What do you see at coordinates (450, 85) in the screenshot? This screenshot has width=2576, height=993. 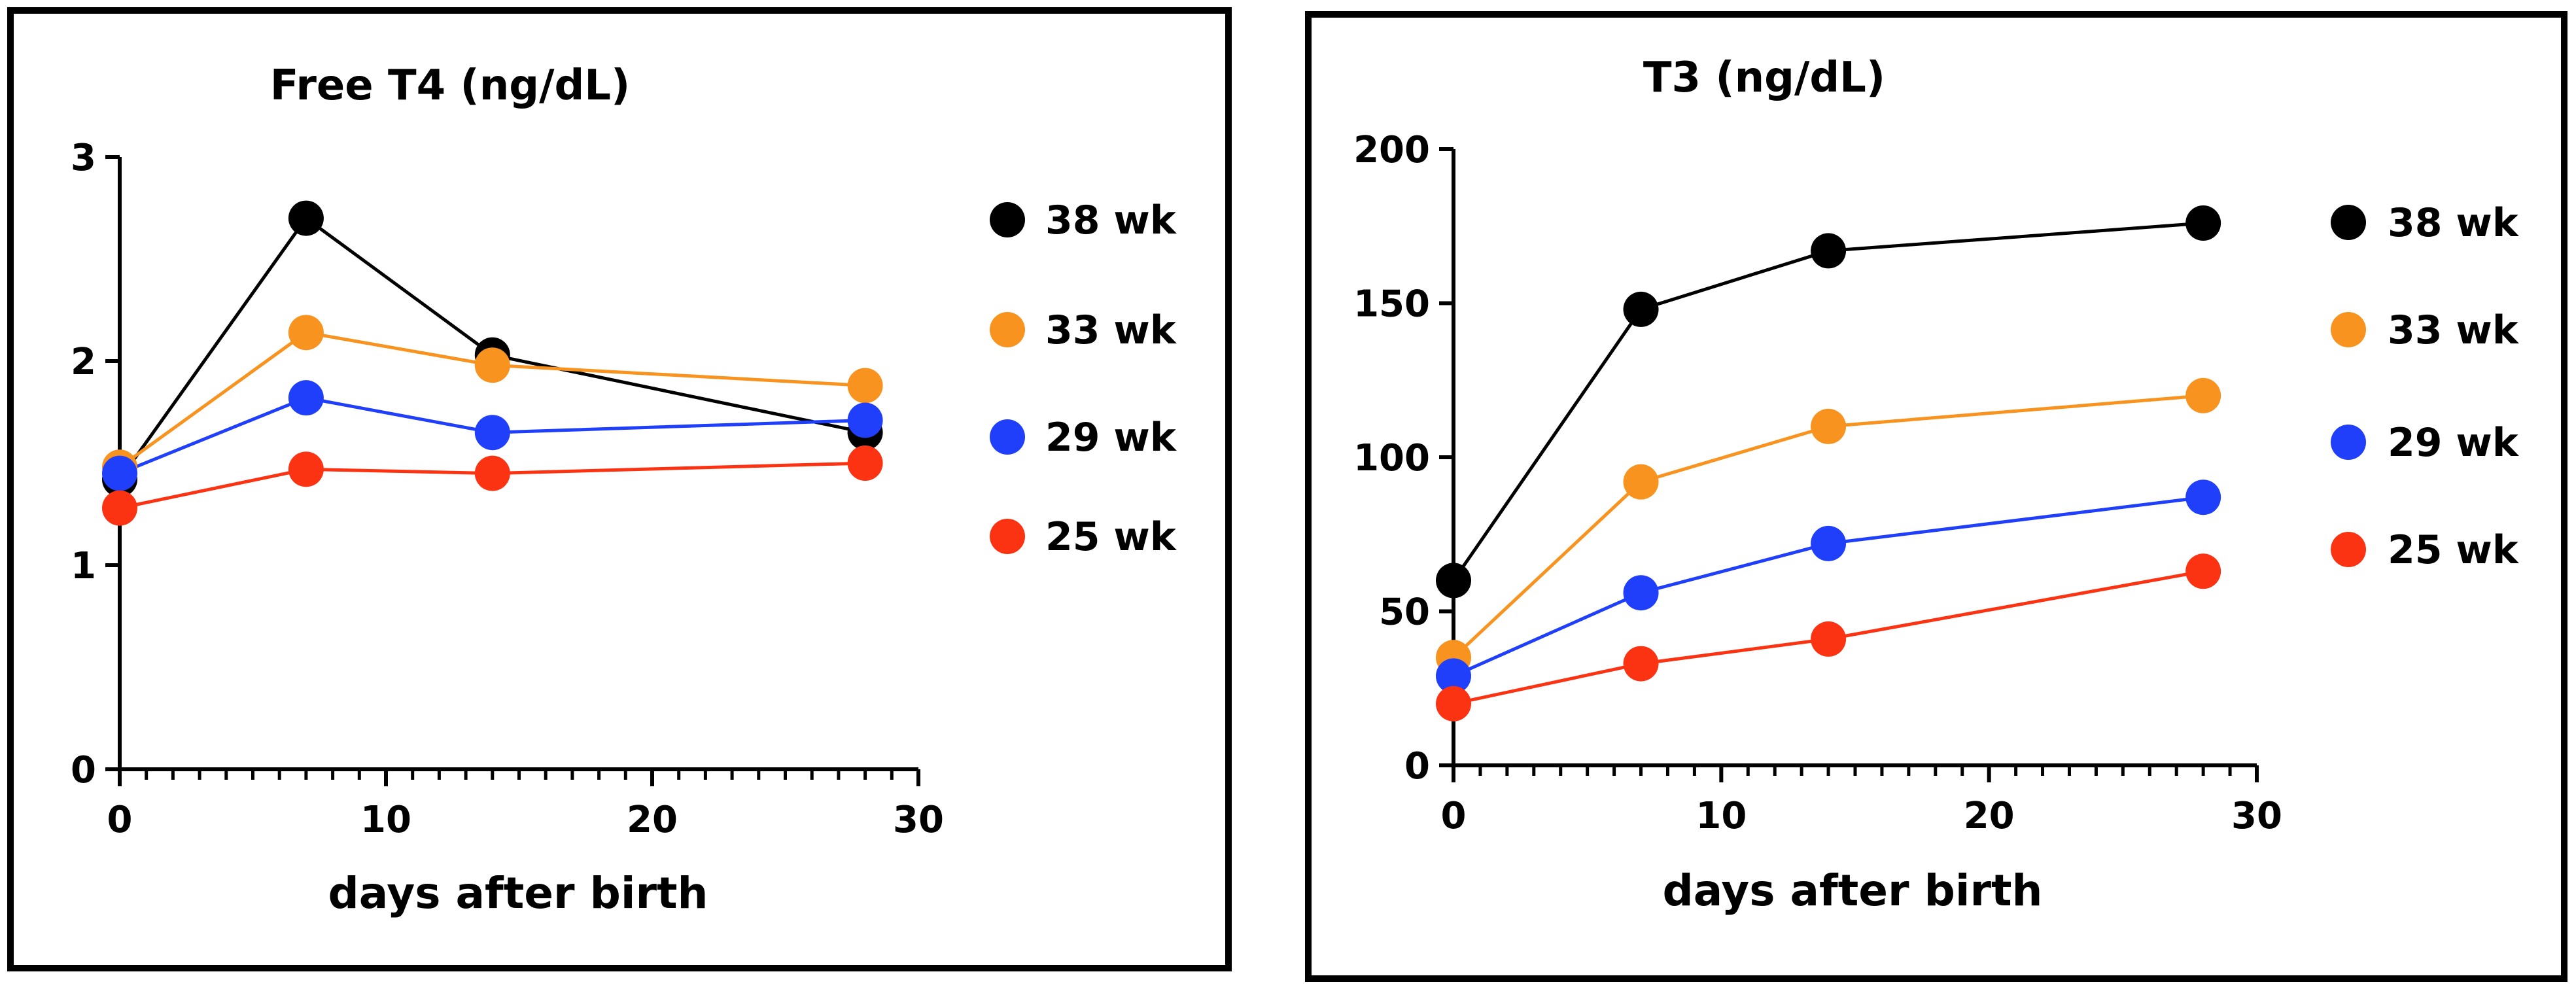 I see `chart-title-free-t4: Free T4 (ng/dL)` at bounding box center [450, 85].